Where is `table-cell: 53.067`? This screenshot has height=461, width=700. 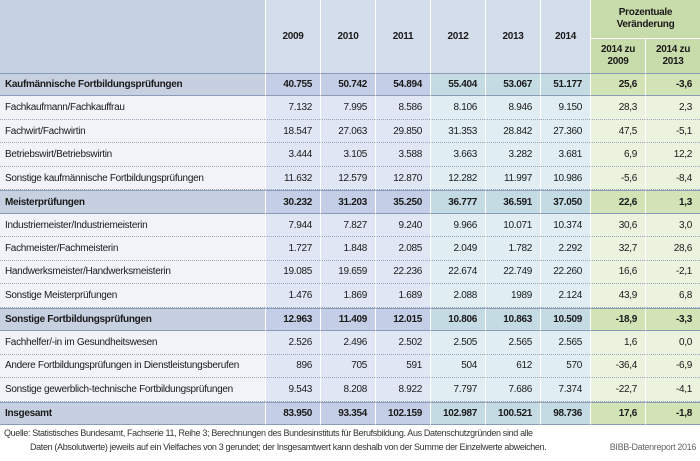
table-cell: 53.067 is located at coordinates (512, 85).